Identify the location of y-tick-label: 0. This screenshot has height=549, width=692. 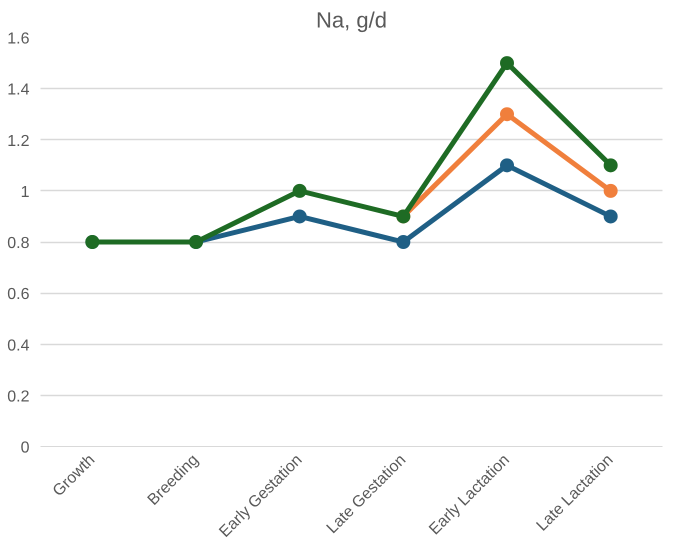
(25, 448).